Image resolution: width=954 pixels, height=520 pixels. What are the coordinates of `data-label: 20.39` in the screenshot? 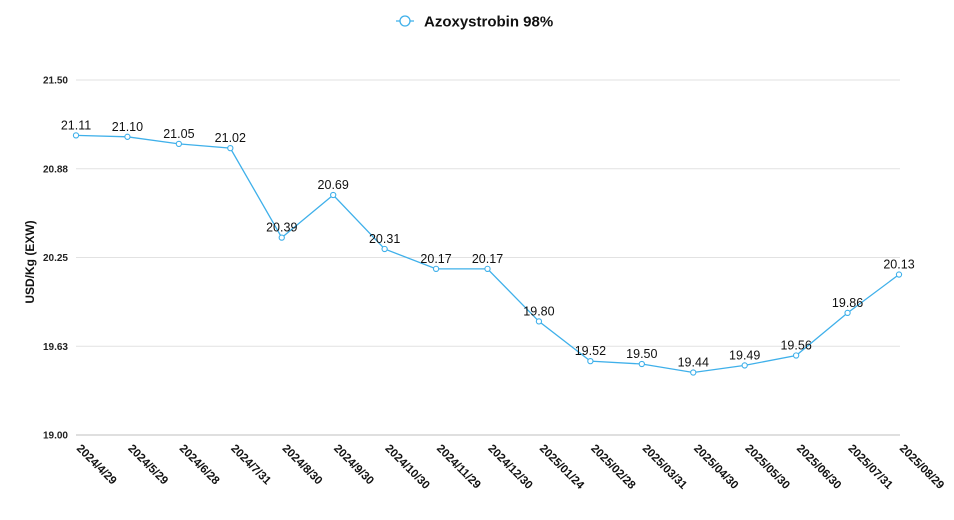 It's located at (281, 228).